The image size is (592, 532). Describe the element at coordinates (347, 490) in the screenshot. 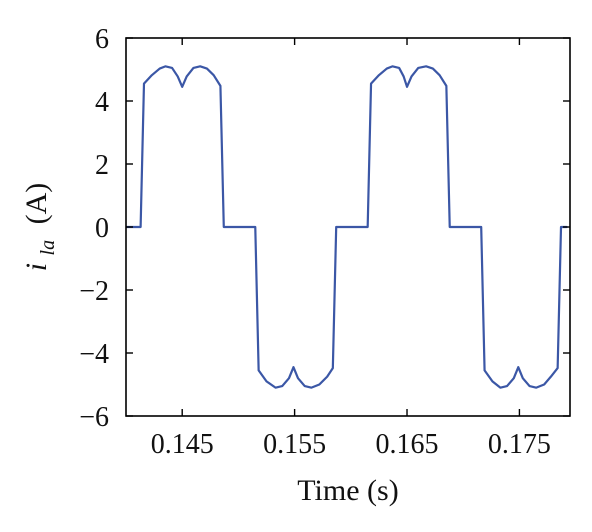

I see `x-axis-title: Time (s)` at that location.